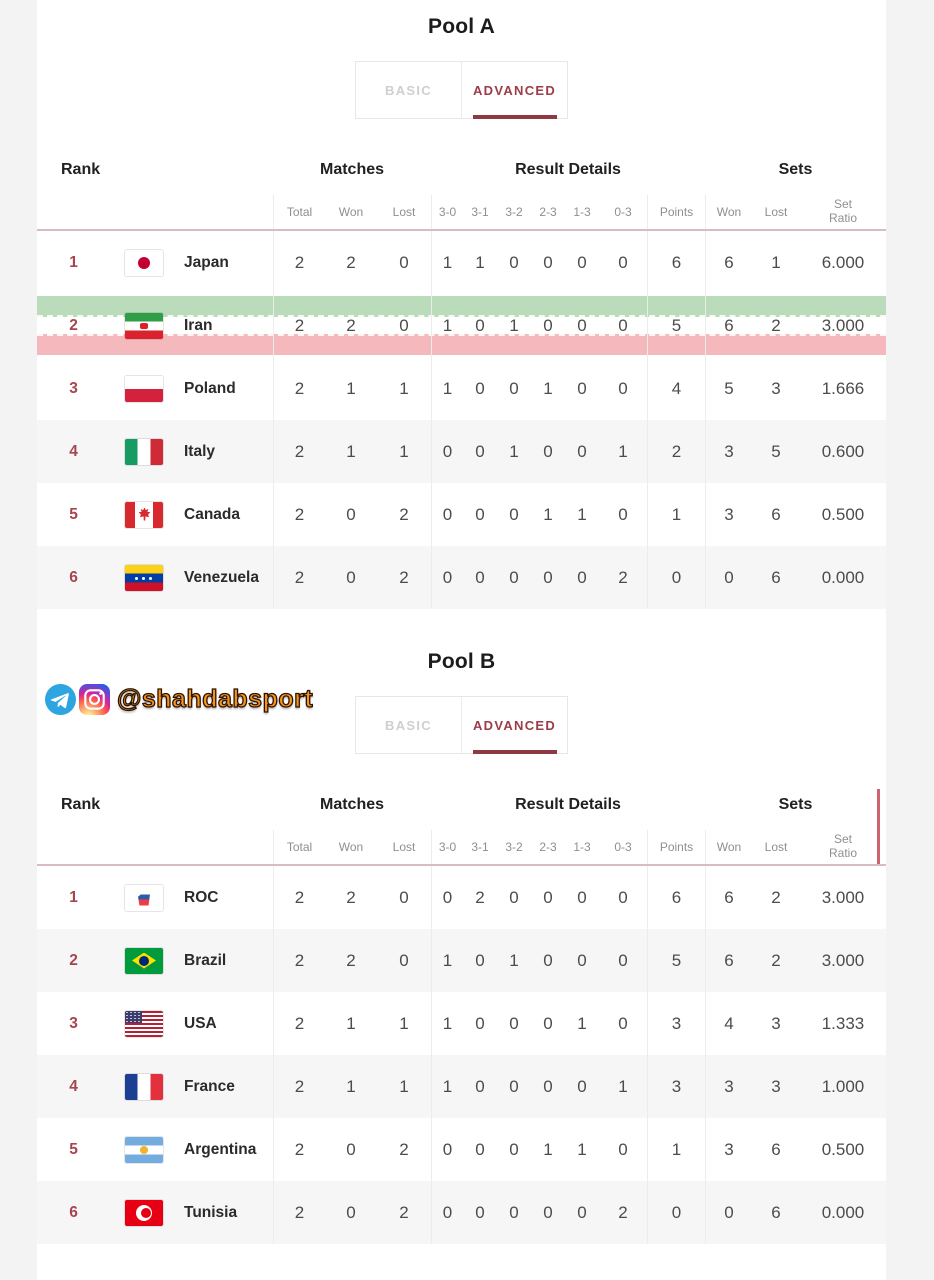 The width and height of the screenshot is (934, 1280). I want to click on pool-a-view-tabs: BASIC ADVANCED, so click(461, 90).